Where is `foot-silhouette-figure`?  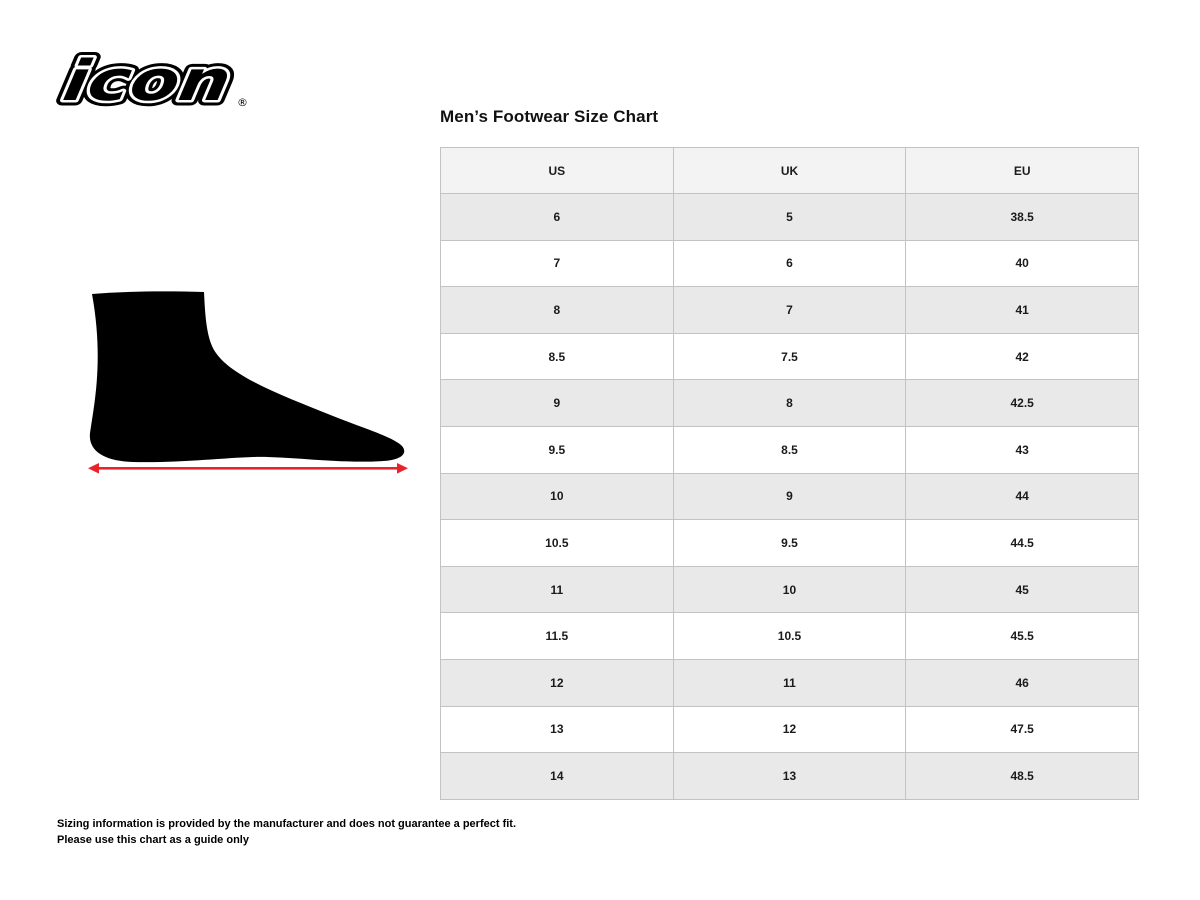
foot-silhouette-figure is located at coordinates (248, 382).